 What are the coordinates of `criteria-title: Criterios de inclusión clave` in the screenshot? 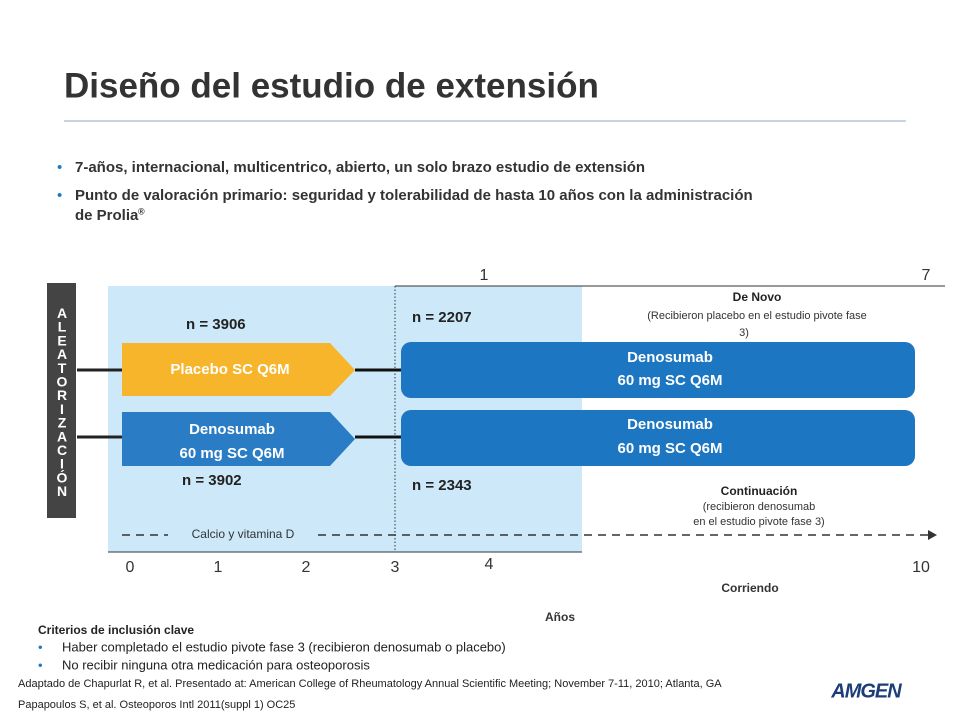 It's located at (116, 630).